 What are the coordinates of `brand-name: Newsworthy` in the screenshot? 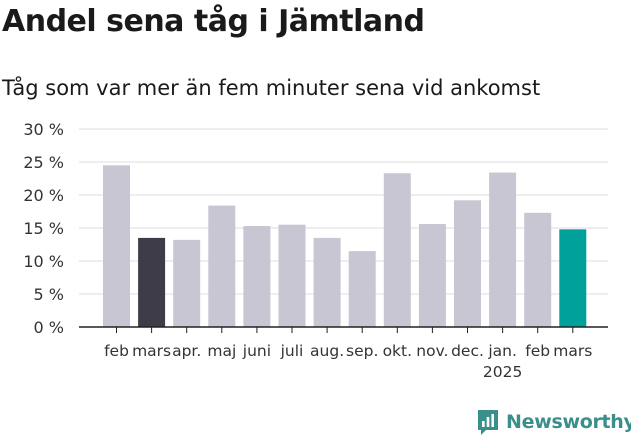 It's located at (568, 422).